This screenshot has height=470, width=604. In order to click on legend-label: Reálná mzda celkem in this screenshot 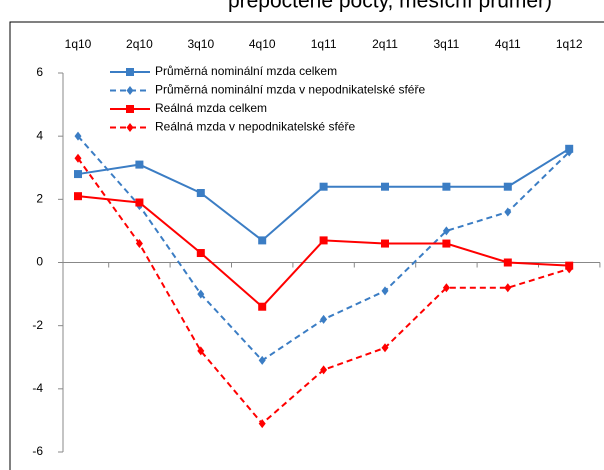, I will do `click(211, 108)`.